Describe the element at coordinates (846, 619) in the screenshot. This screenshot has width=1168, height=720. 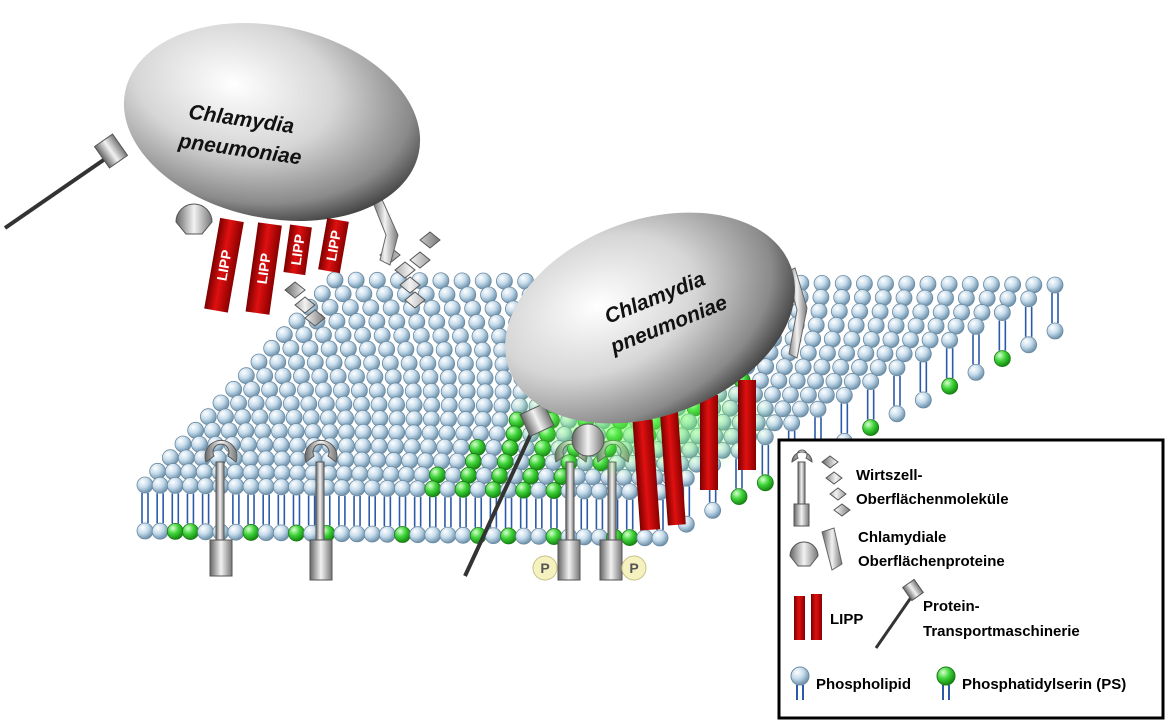
I see `legend-label: LIPP` at that location.